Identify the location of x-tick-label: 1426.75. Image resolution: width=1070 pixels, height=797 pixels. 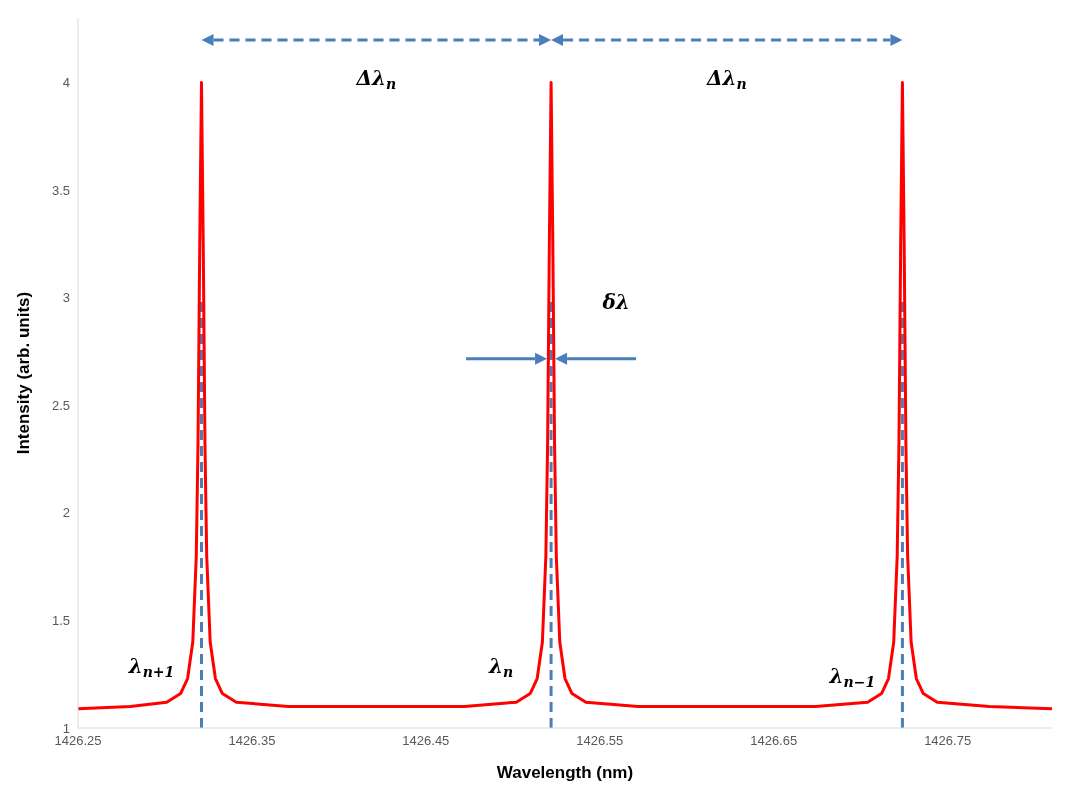
(948, 741).